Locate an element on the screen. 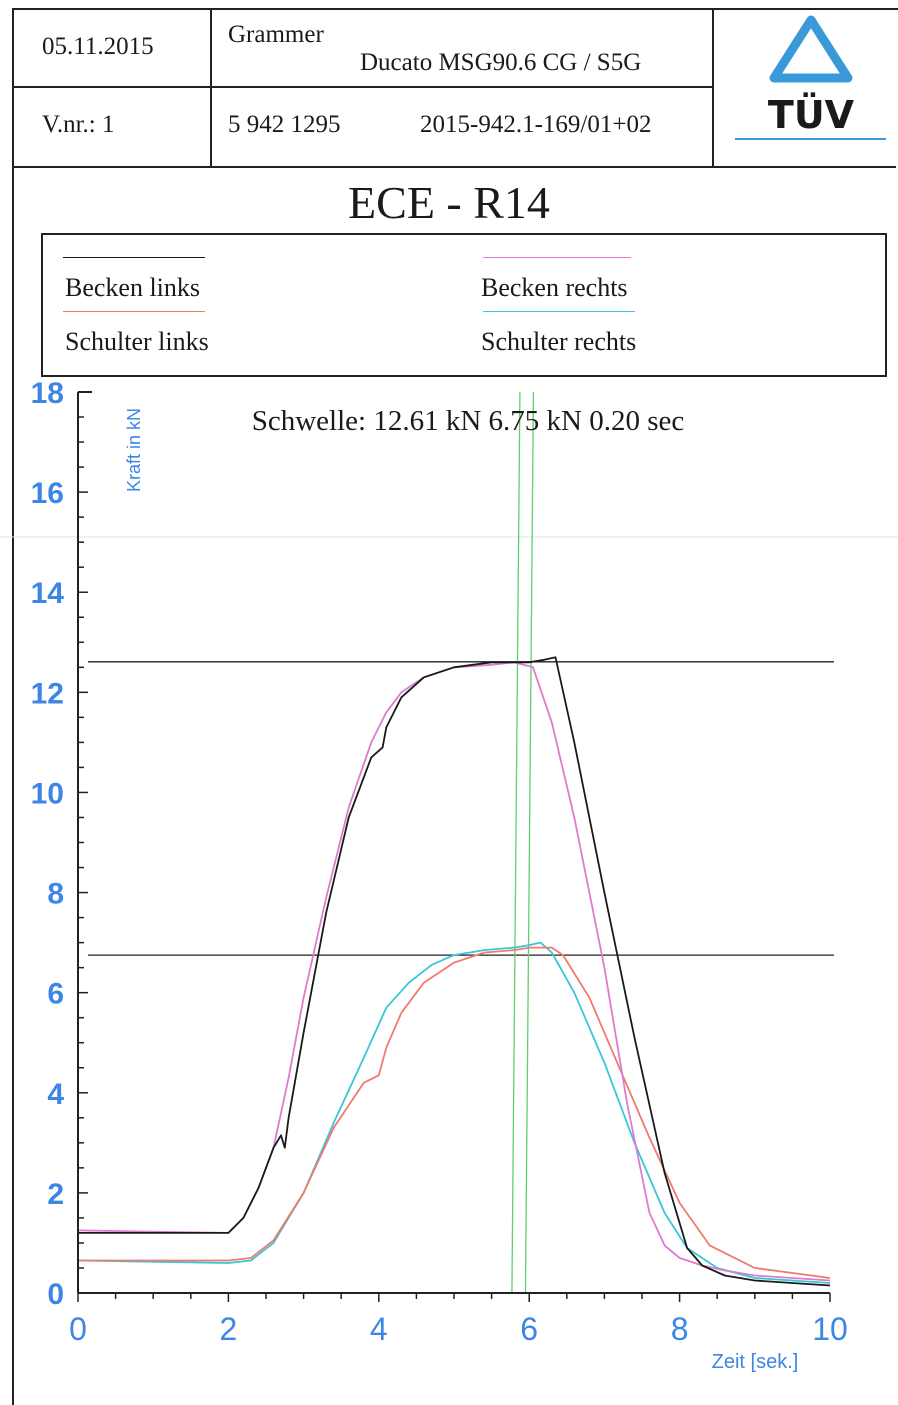 The height and width of the screenshot is (1405, 898). legend-swatch-schulter-links is located at coordinates (134, 311).